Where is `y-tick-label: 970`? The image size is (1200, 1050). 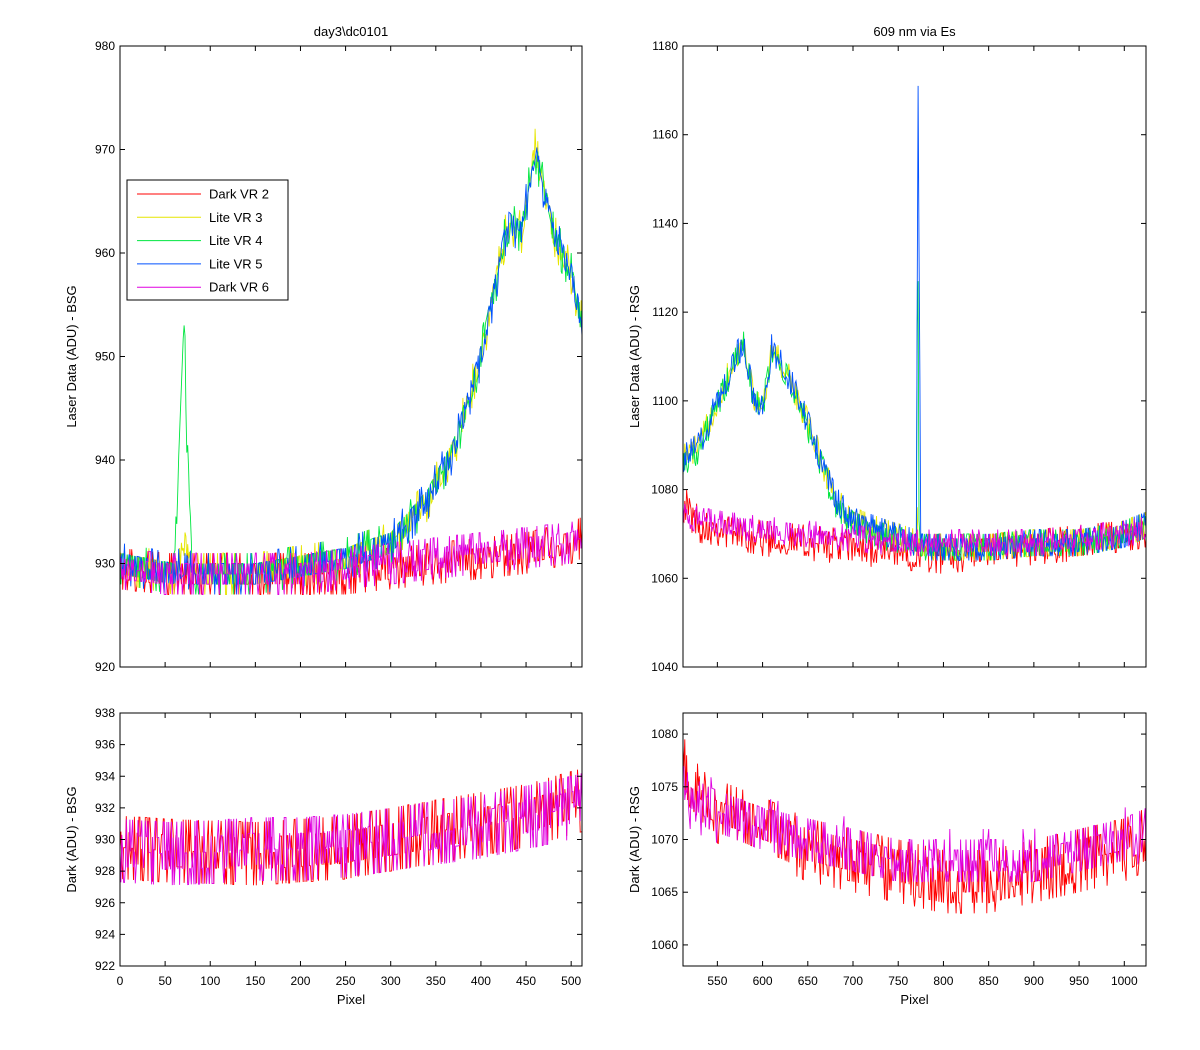 y-tick-label: 970 is located at coordinates (105, 150).